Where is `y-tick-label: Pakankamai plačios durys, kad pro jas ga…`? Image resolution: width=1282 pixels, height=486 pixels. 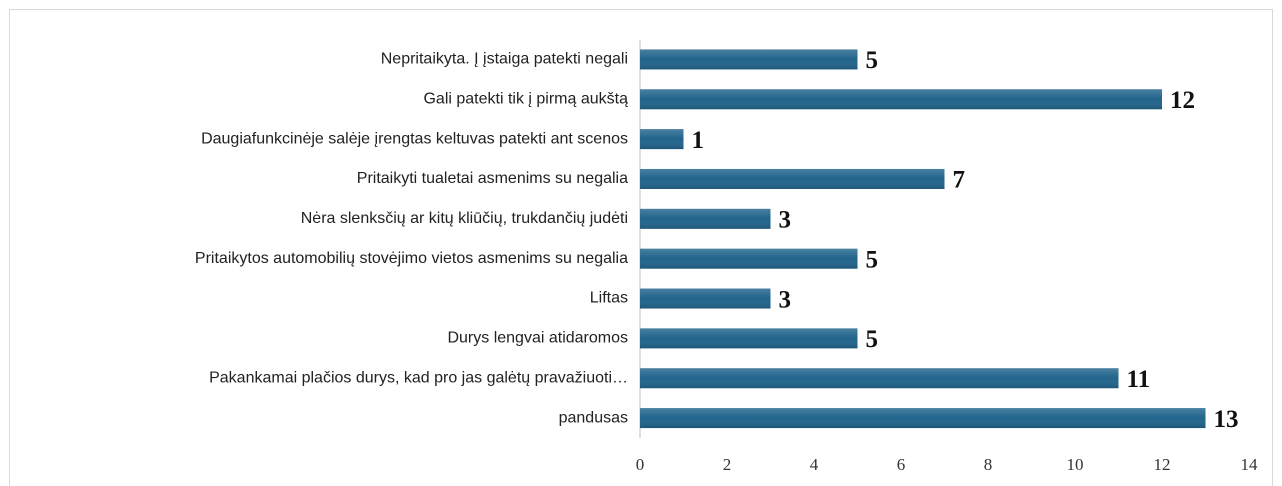 y-tick-label: Pakankamai plačios durys, kad pro jas ga… is located at coordinates (418, 377).